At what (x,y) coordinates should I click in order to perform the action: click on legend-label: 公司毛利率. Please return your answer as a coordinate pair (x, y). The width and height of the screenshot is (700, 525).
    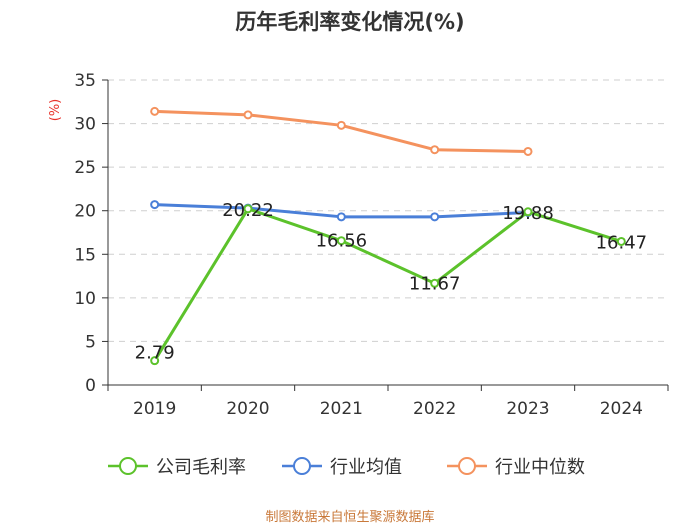
    Looking at the image, I should click on (201, 467).